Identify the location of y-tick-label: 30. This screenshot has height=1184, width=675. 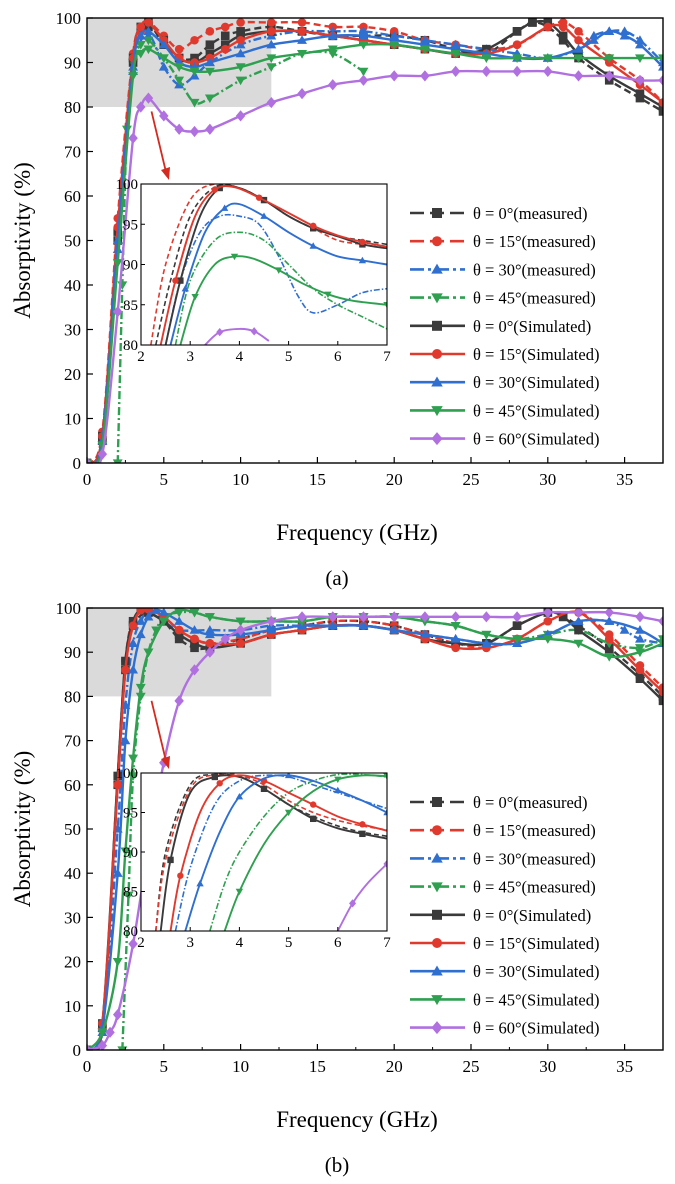
(72, 330).